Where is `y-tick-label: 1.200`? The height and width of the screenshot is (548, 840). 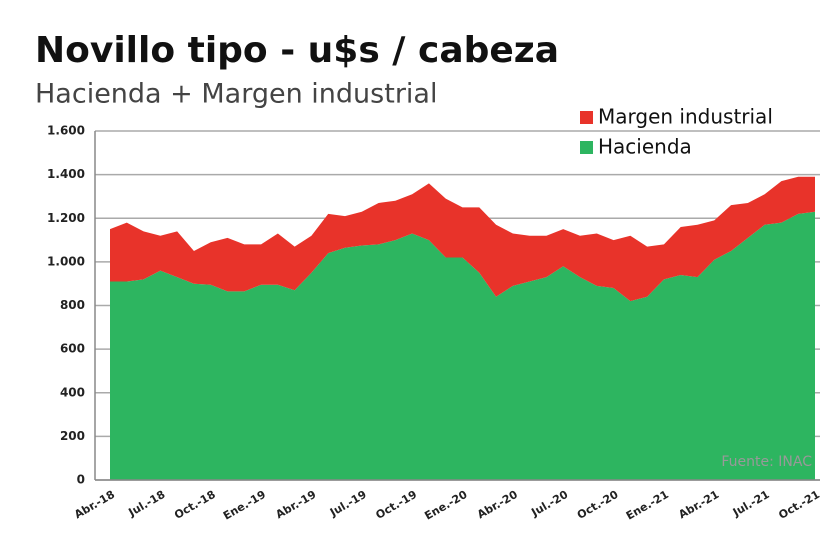 y-tick-label: 1.200 is located at coordinates (66, 218).